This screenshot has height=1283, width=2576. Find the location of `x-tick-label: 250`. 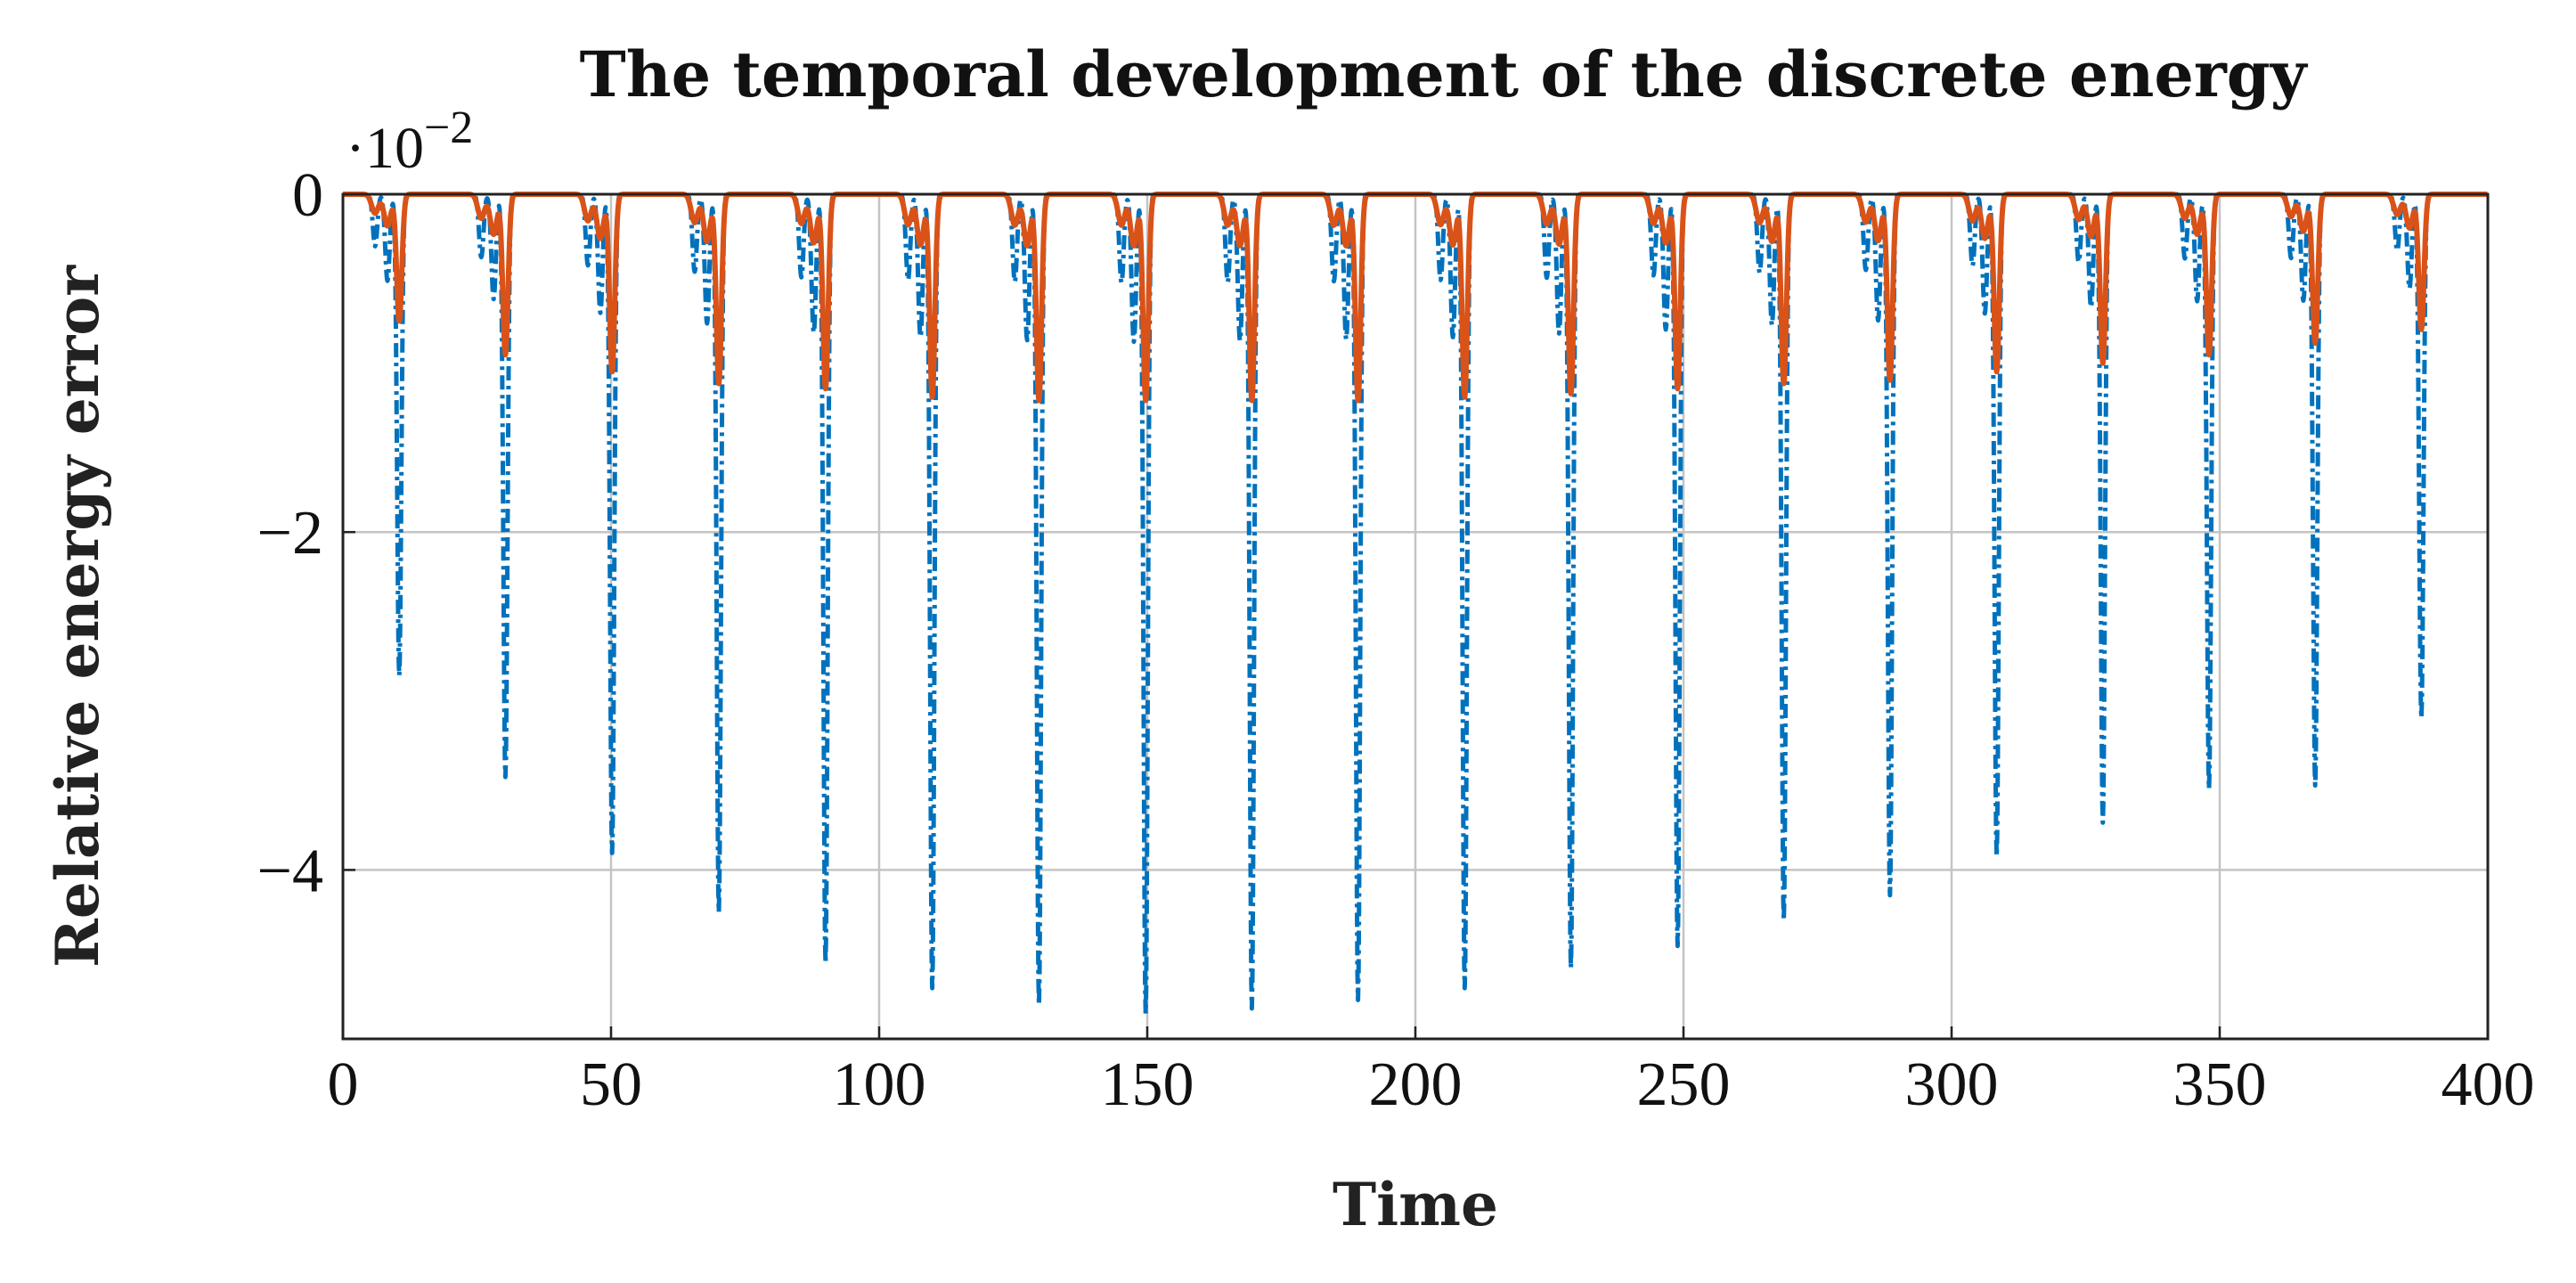

x-tick-label: 250 is located at coordinates (1684, 1084).